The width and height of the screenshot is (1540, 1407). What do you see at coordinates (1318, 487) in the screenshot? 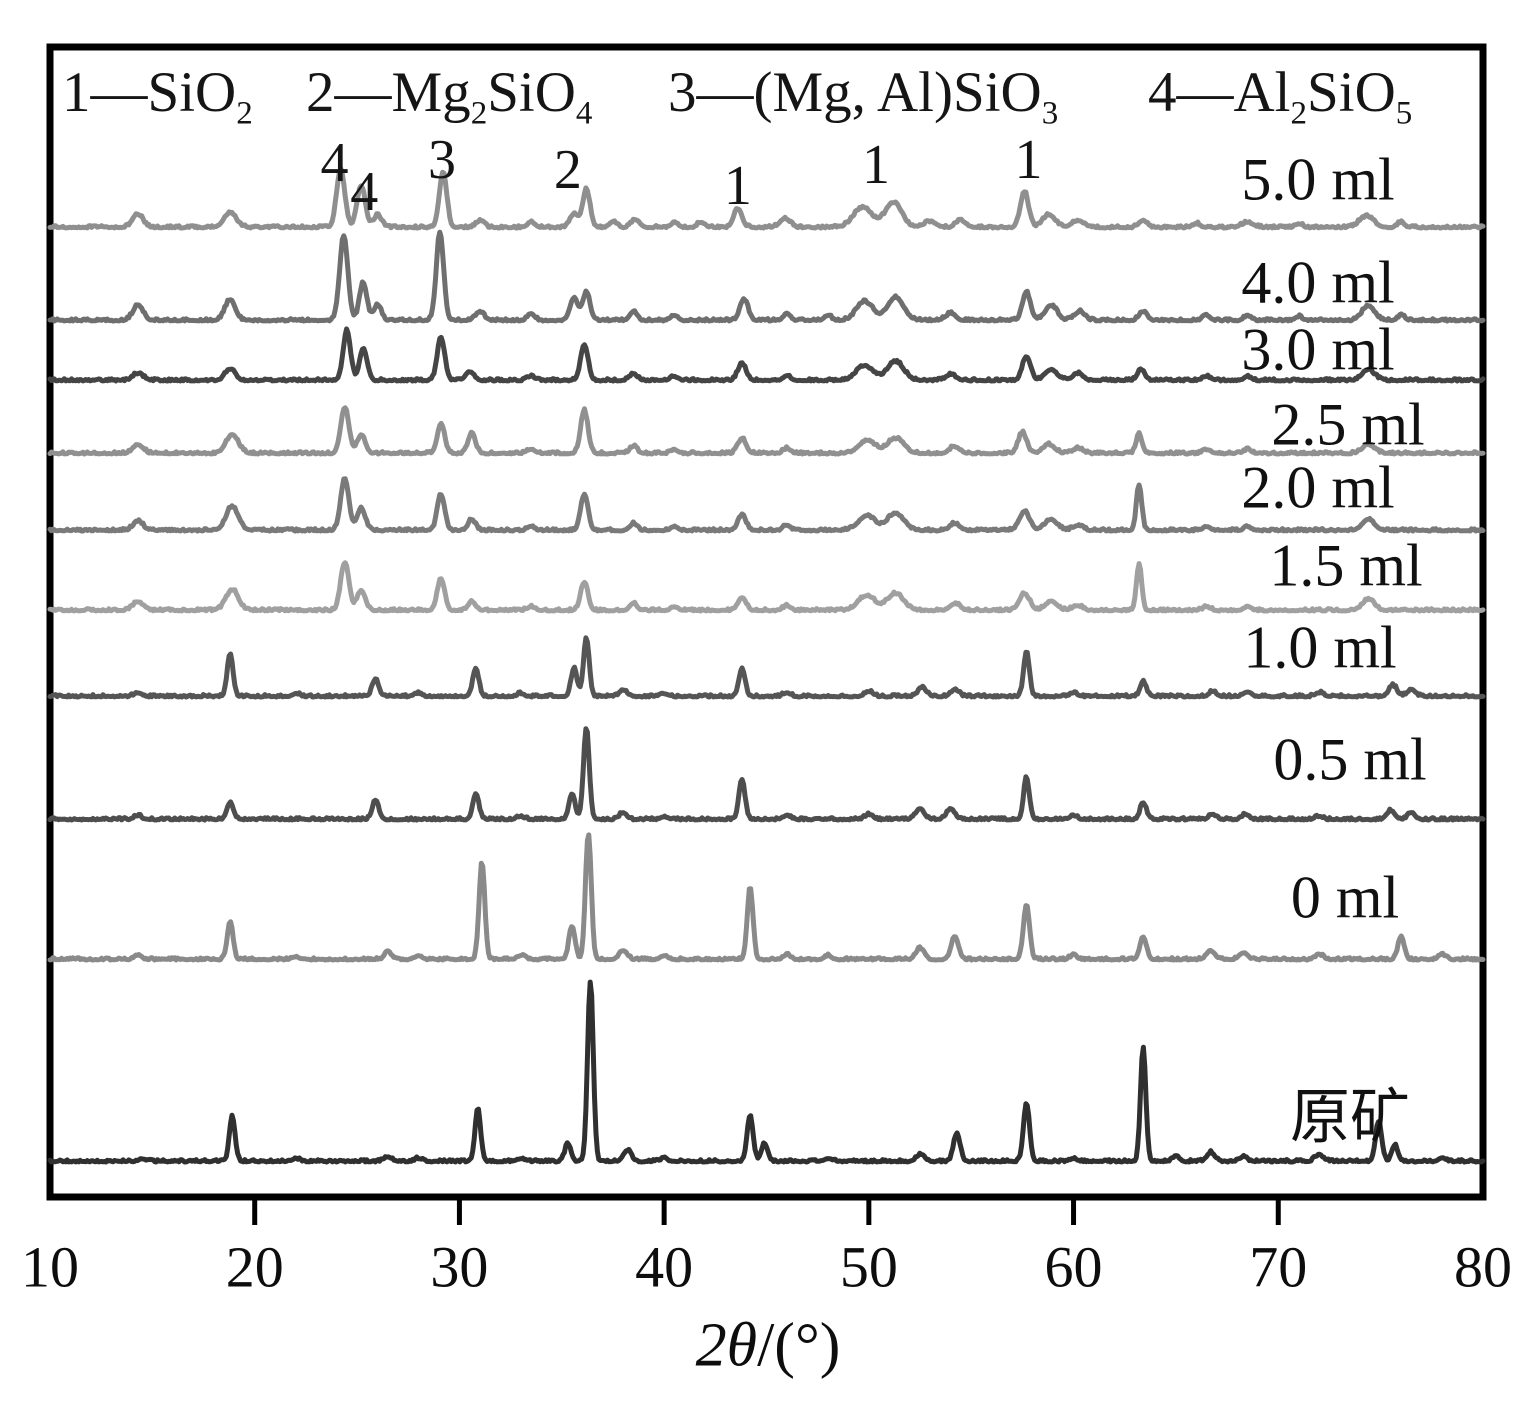
I see `trace-label: 2.0 ml` at bounding box center [1318, 487].